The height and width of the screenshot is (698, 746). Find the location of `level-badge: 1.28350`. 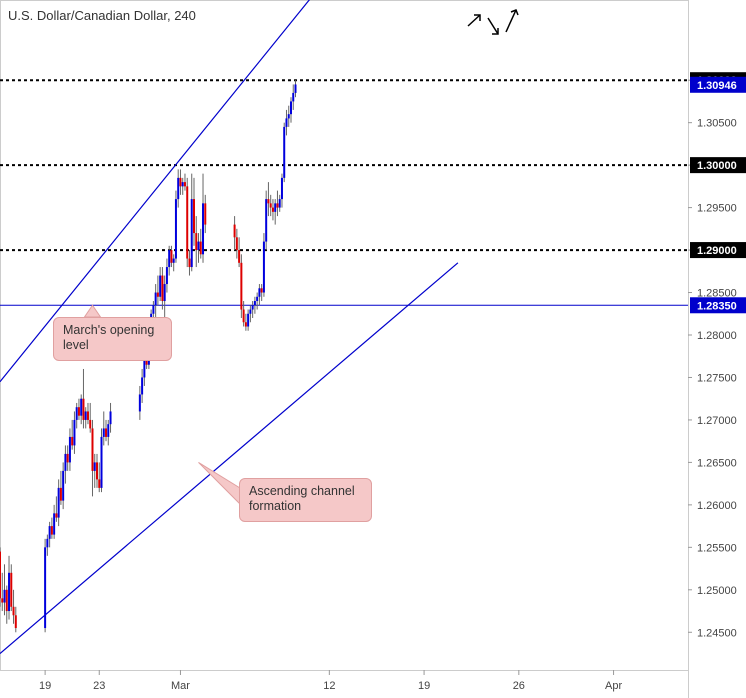

level-badge: 1.28350 is located at coordinates (717, 306).